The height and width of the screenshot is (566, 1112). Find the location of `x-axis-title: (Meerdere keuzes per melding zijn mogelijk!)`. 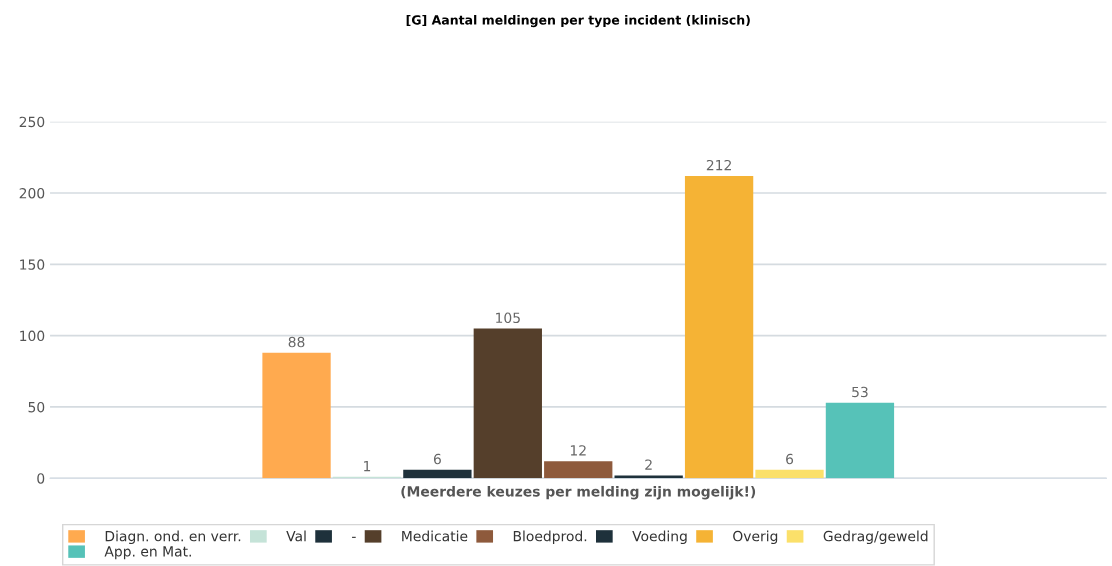

x-axis-title: (Meerdere keuzes per melding zijn mogelijk!) is located at coordinates (578, 492).